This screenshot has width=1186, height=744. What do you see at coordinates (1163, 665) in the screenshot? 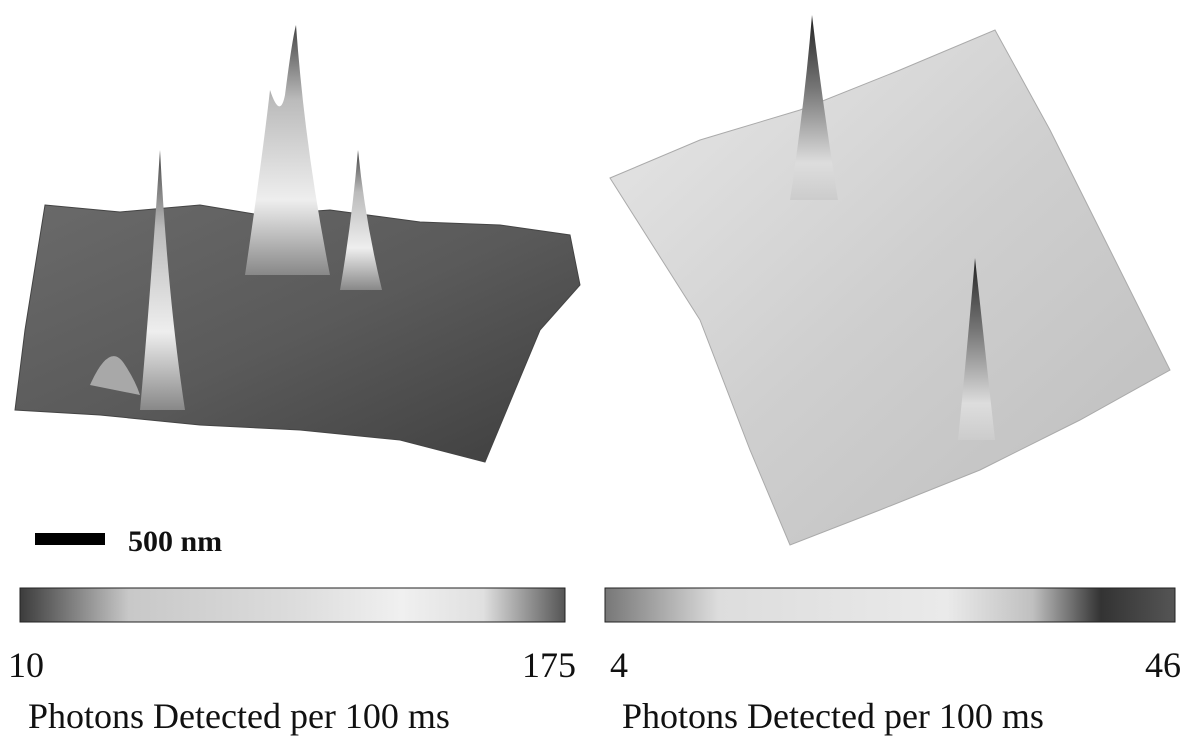
I see `colorbar-max: 46` at bounding box center [1163, 665].